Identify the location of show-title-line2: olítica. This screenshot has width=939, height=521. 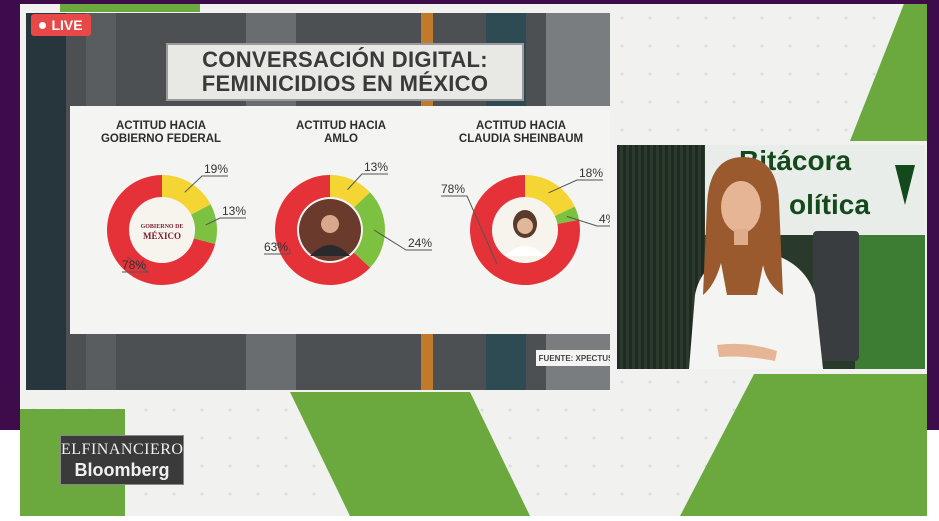
(829, 204).